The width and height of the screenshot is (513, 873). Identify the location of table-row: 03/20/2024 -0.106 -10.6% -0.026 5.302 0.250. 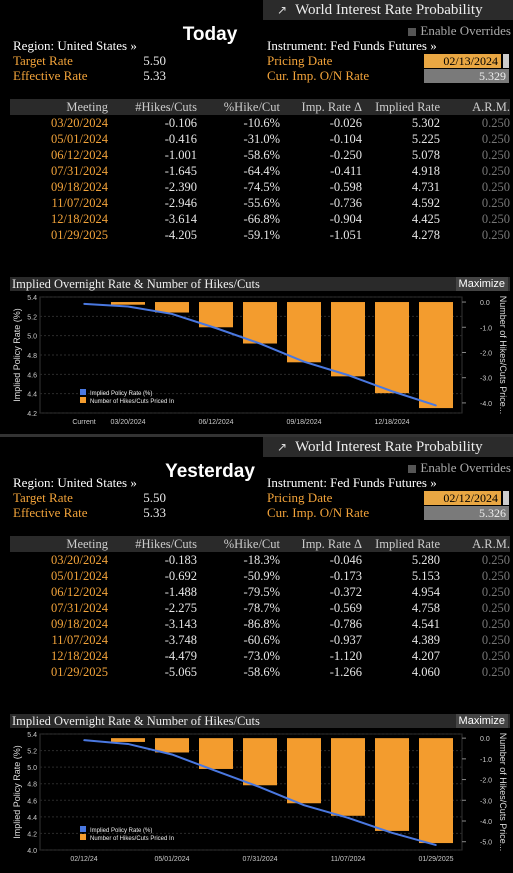
(260, 123).